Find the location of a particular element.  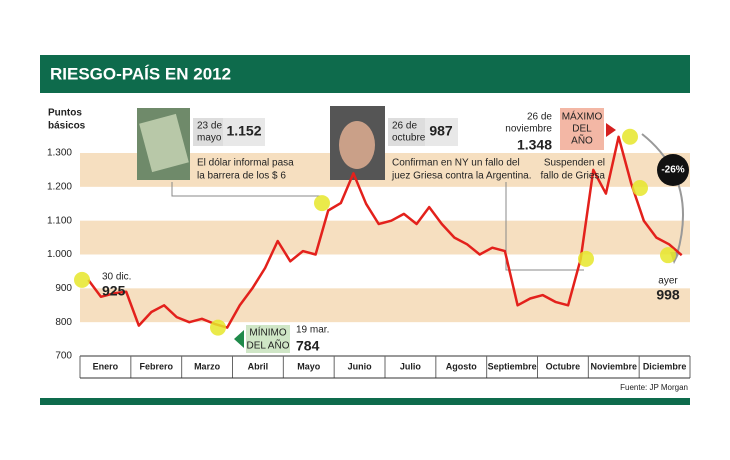

annotation-date: 19 mar. is located at coordinates (312, 330).